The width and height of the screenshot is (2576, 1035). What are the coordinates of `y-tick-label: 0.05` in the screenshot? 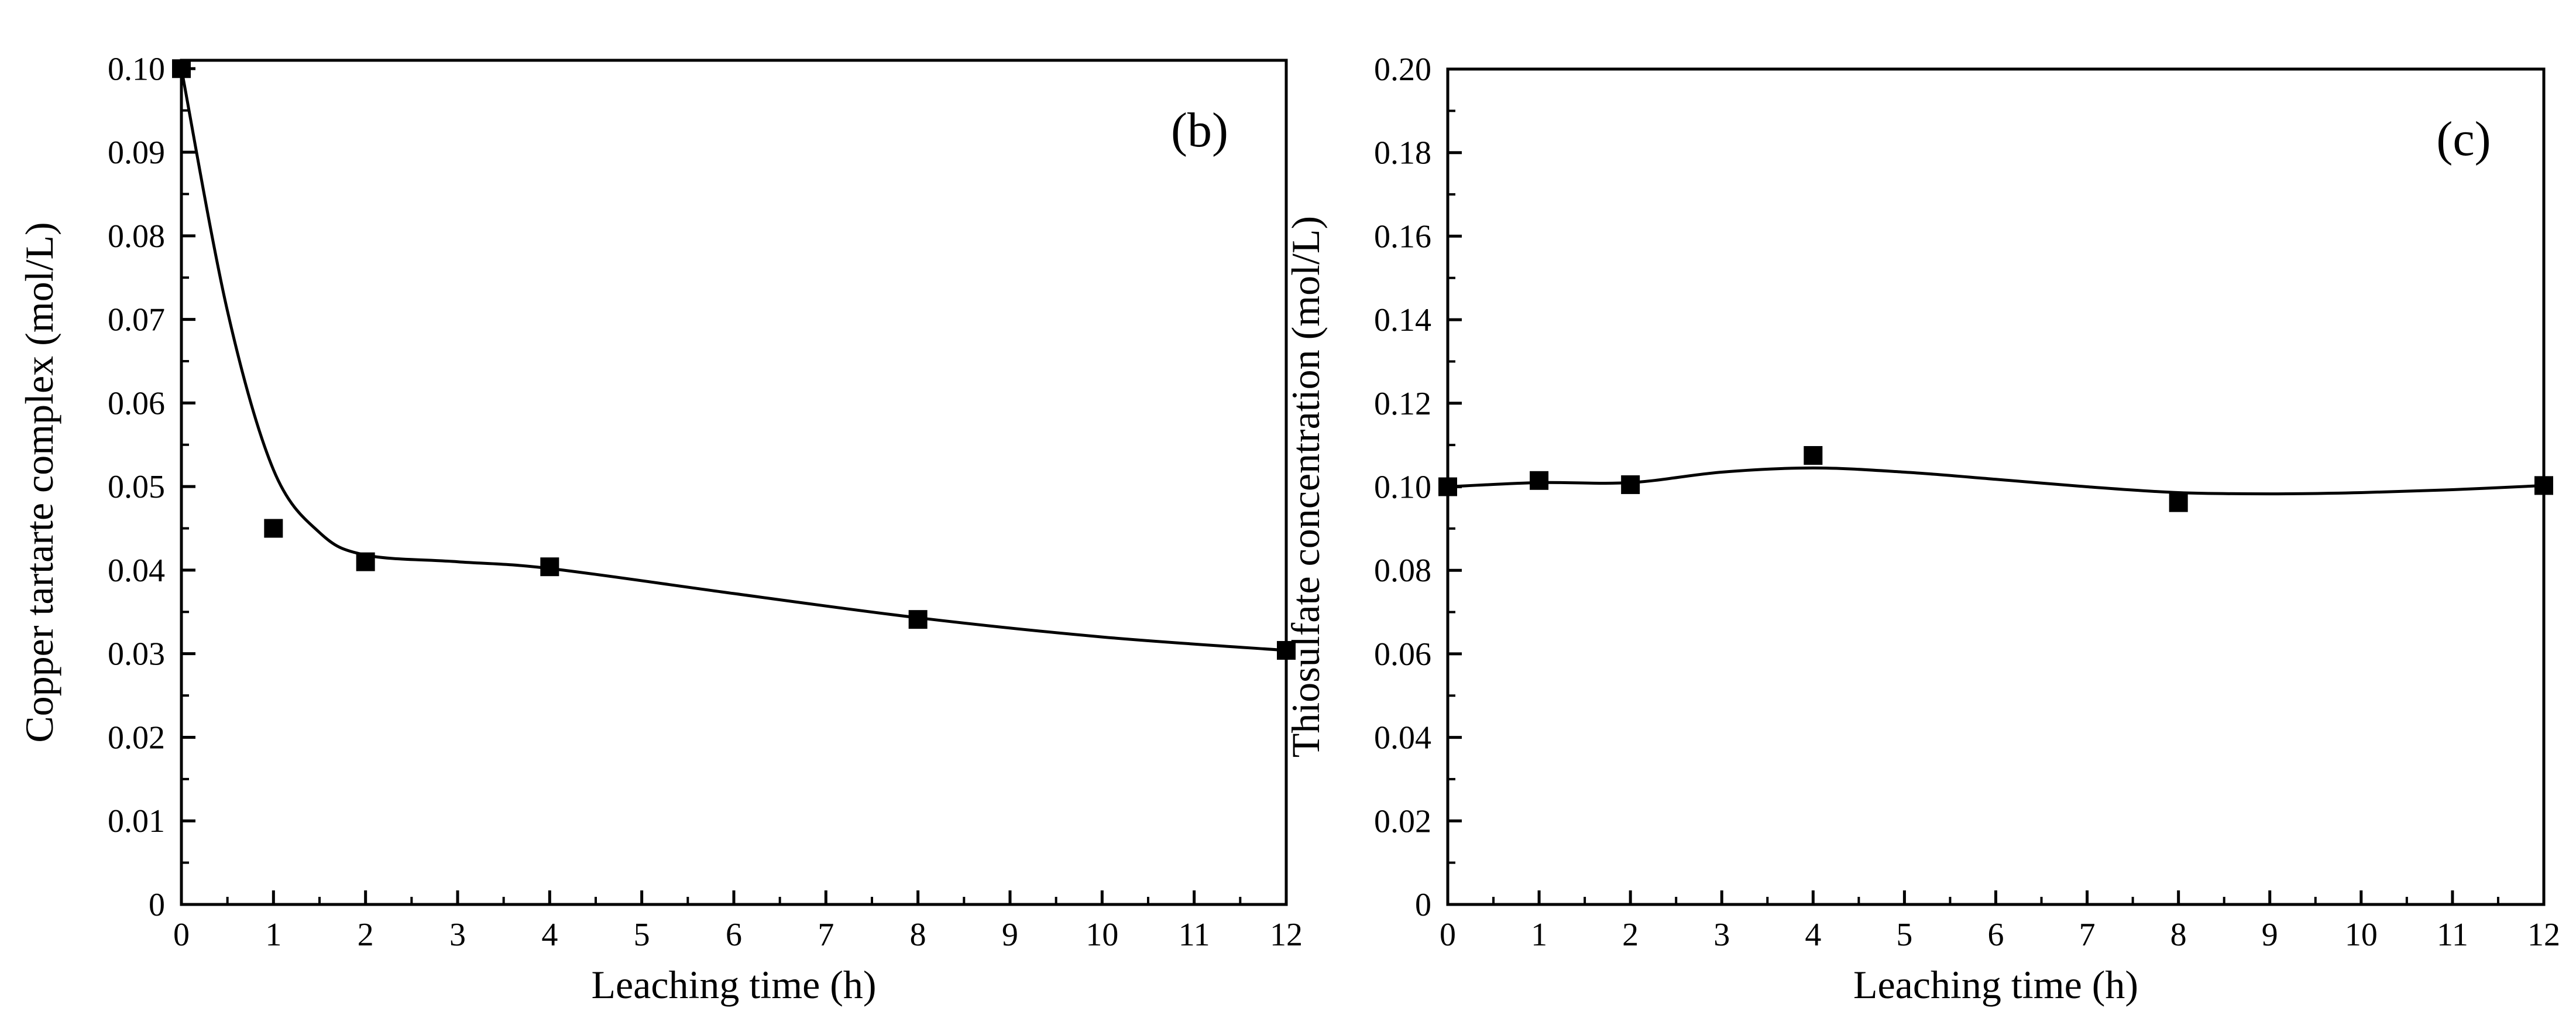 It's located at (136, 487).